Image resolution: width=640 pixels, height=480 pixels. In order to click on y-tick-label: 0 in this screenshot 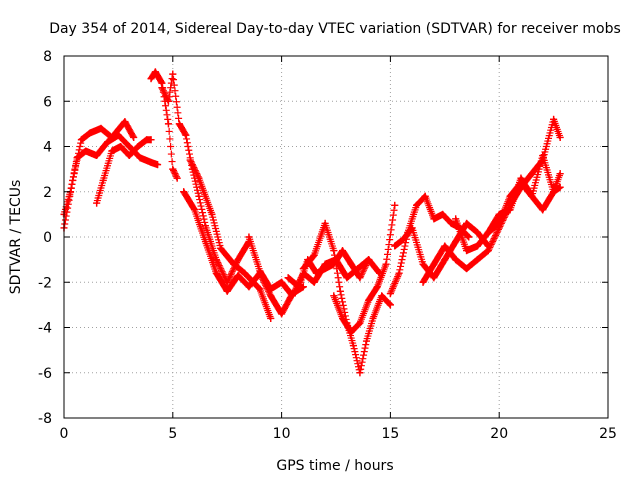, I will do `click(47, 238)`.